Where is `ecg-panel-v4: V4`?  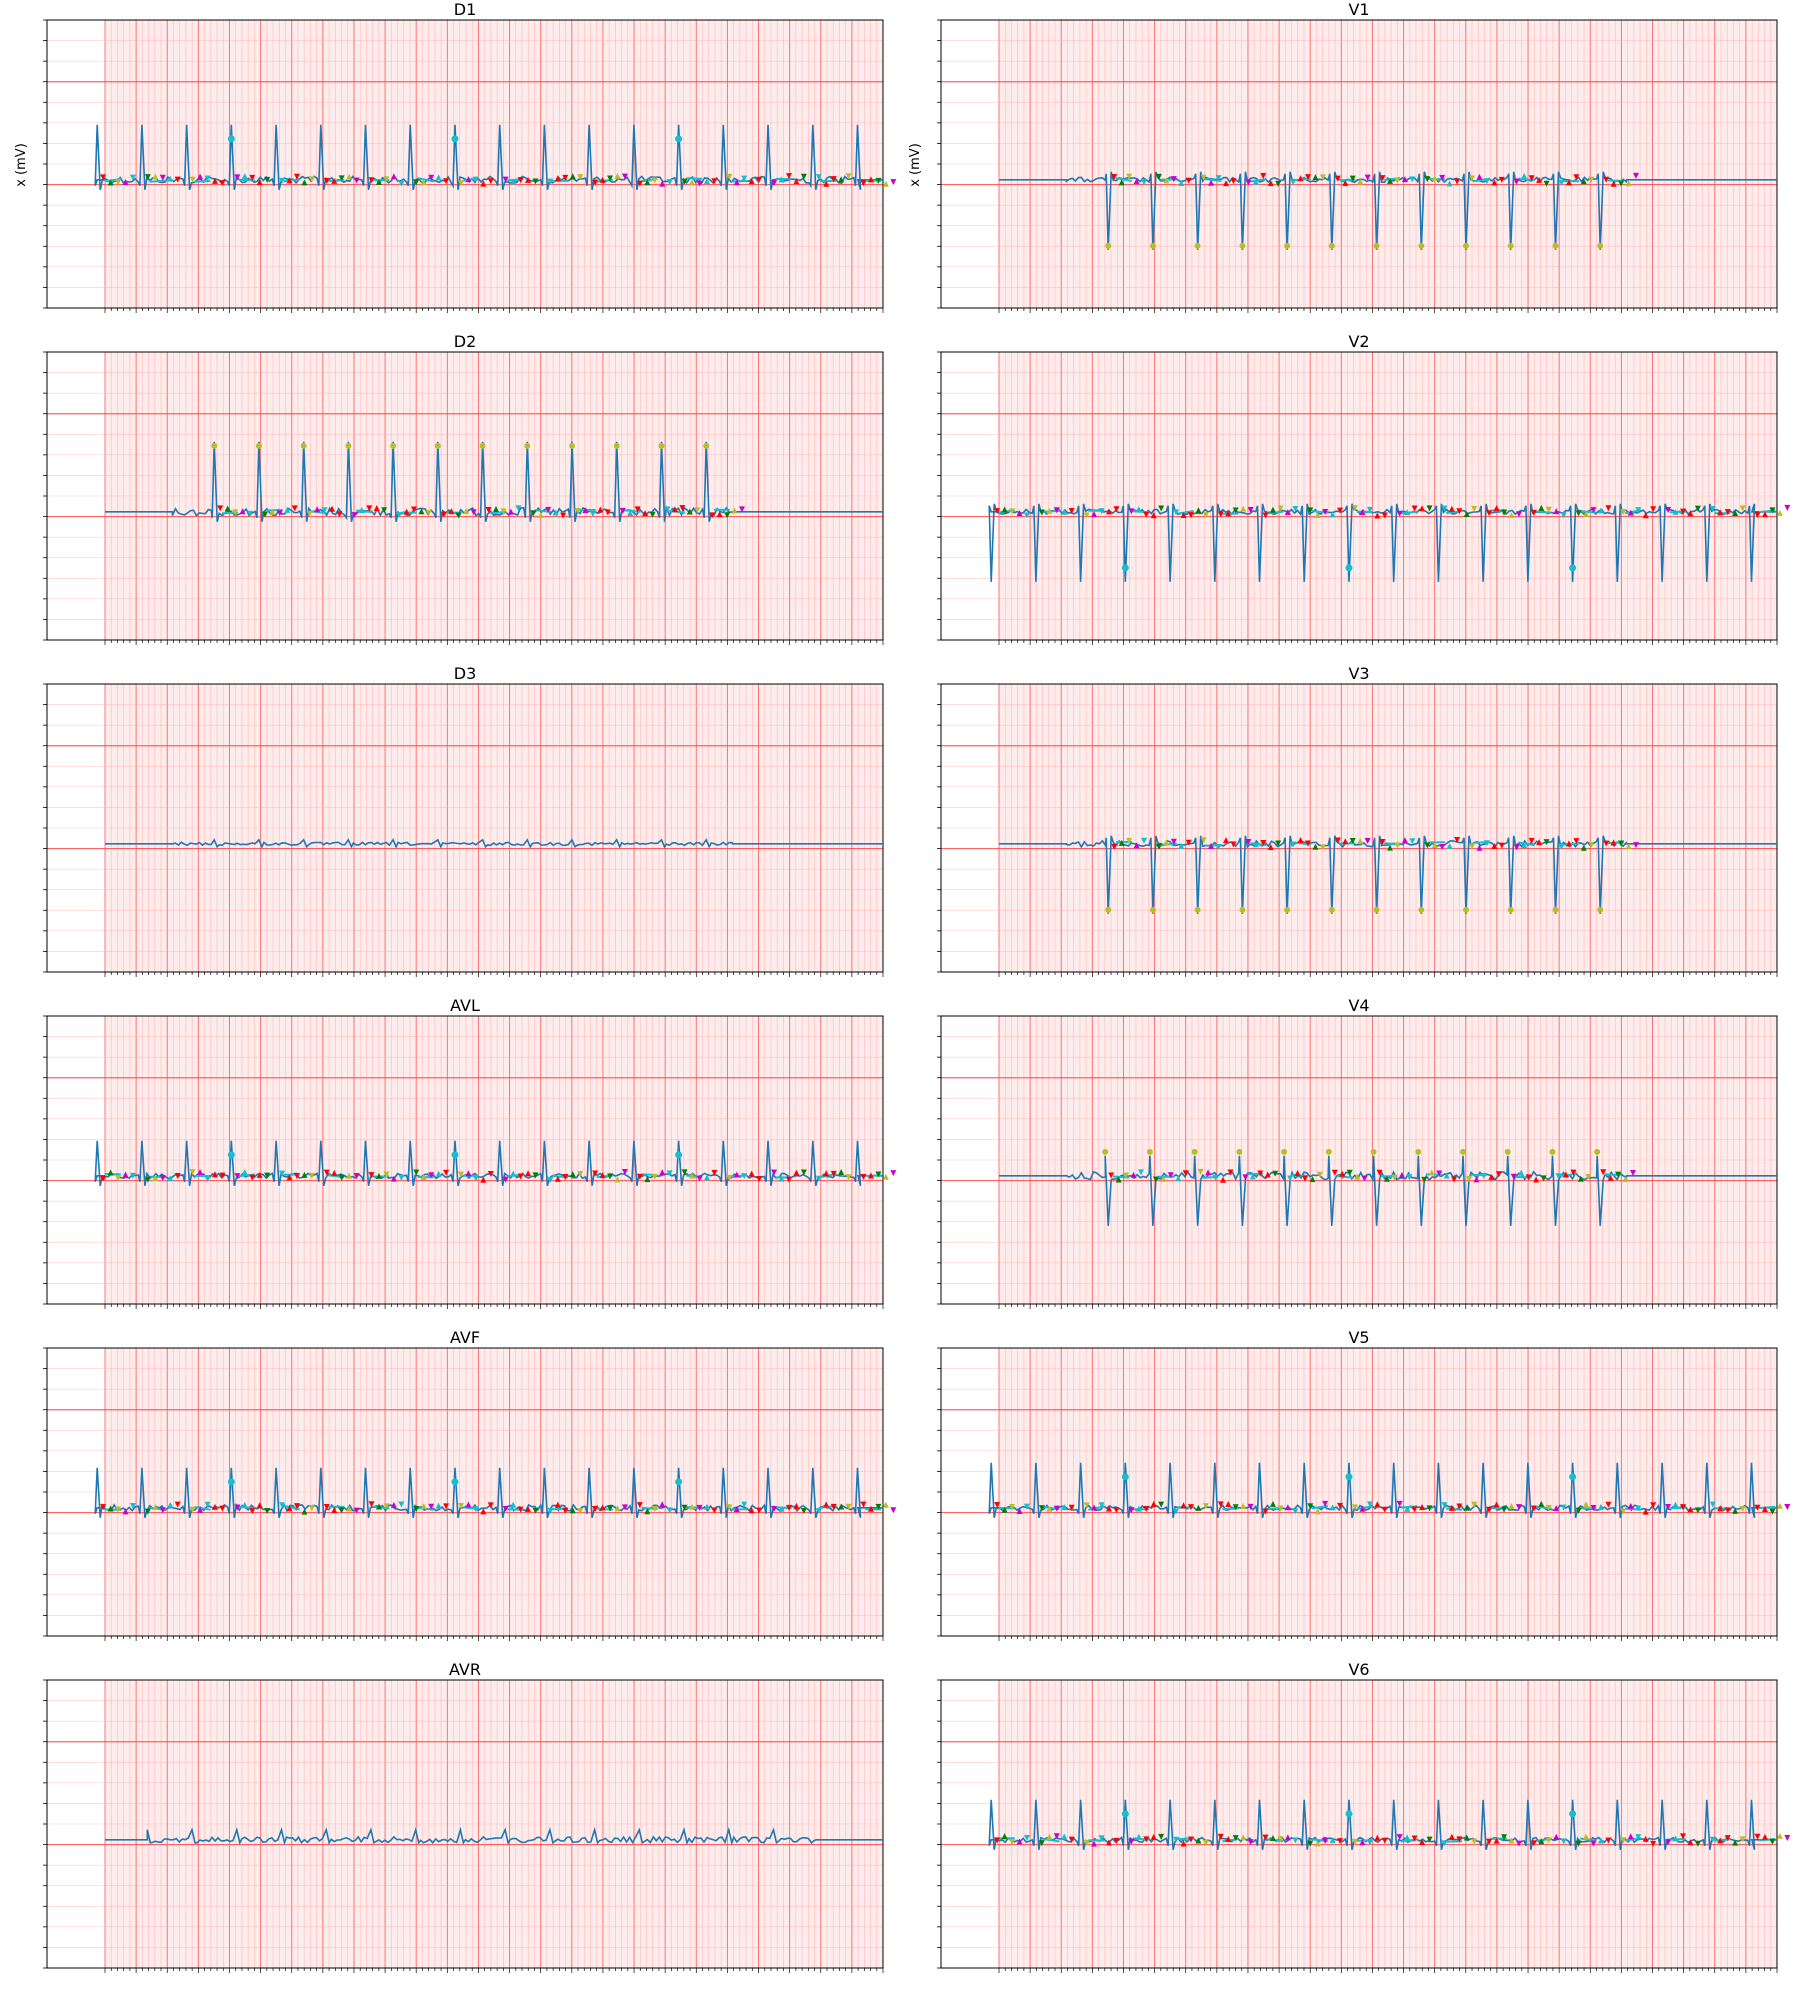
ecg-panel-v4: V4 is located at coordinates (1357, 1152).